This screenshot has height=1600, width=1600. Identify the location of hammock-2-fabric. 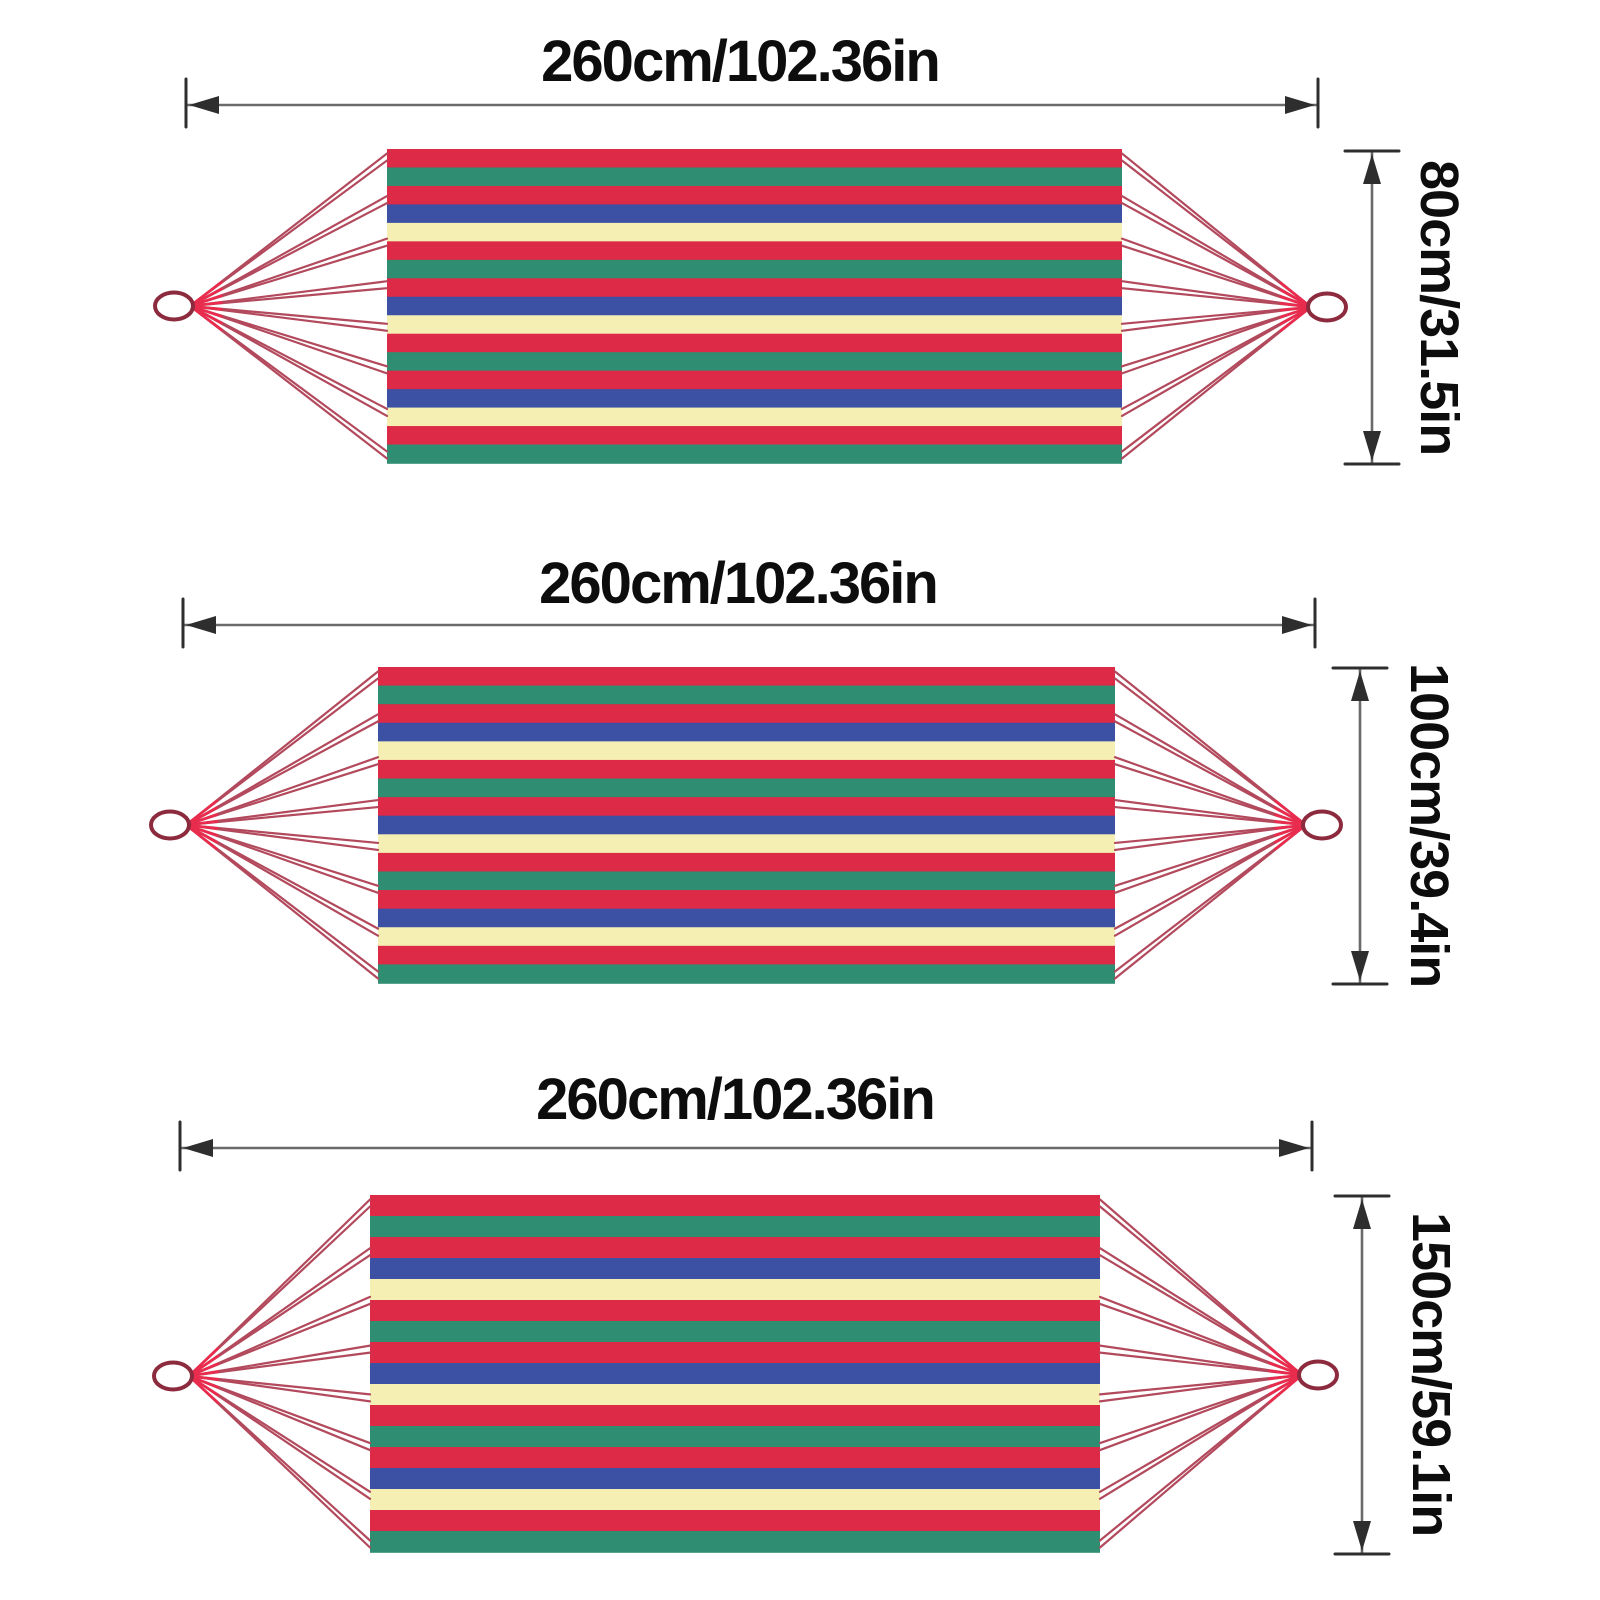
(746, 825).